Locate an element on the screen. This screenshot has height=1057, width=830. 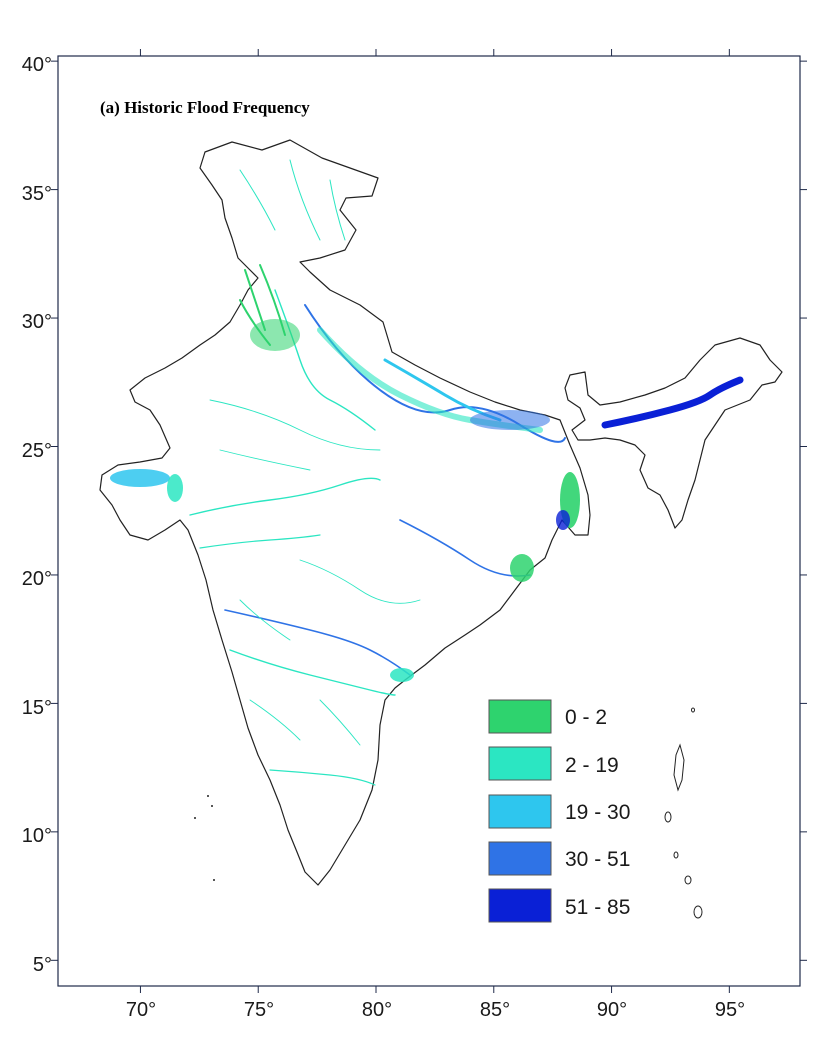
y-tick-label: 20° is located at coordinates (37, 579).